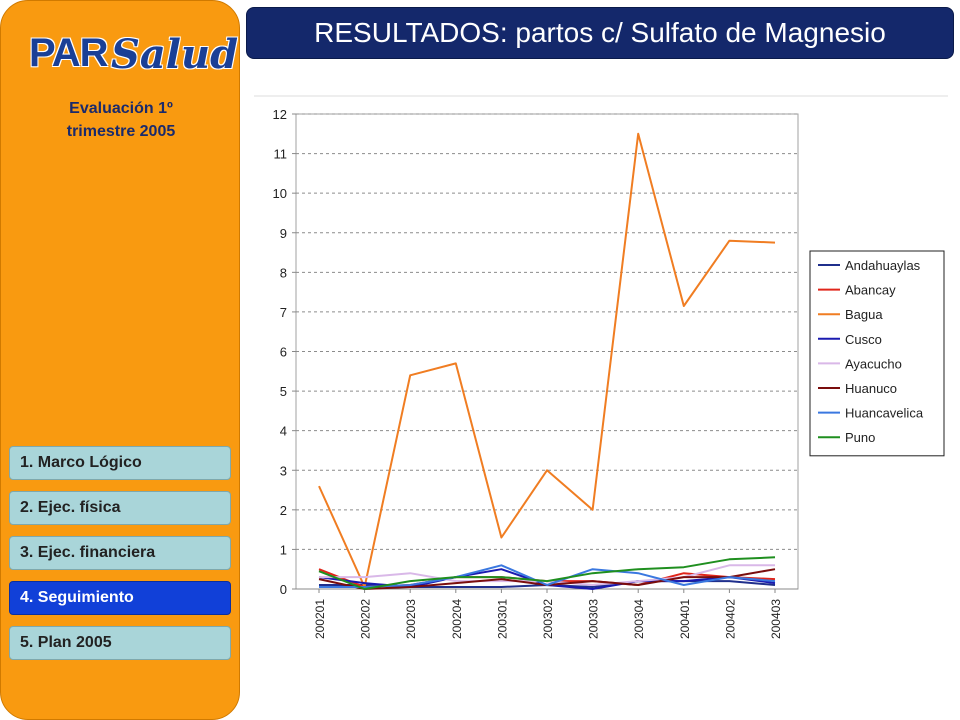  Describe the element at coordinates (120, 553) in the screenshot. I see `nav-ejec-financiera: 3. Ejec. financiera` at that location.